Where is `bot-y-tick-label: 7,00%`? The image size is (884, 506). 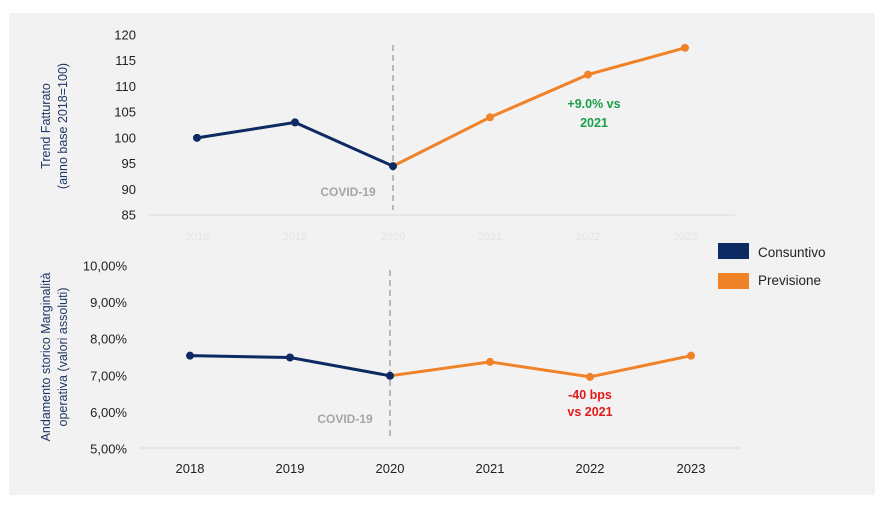 bot-y-tick-label: 7,00% is located at coordinates (108, 375).